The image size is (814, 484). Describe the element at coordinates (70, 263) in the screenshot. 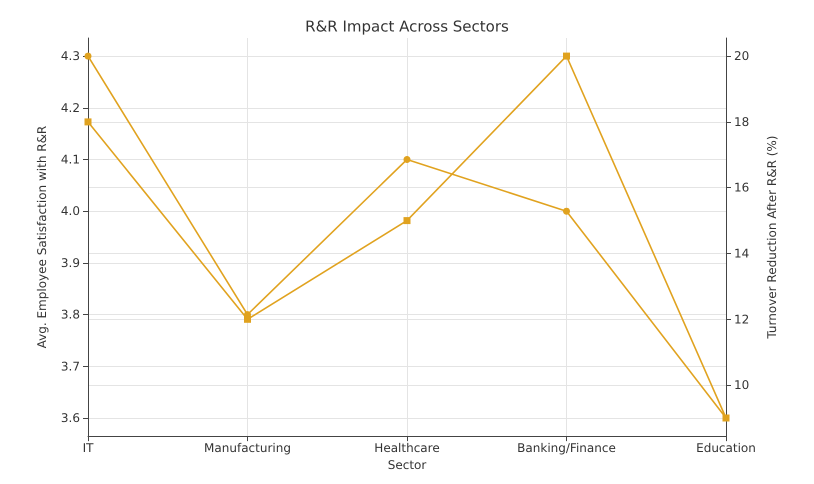

I see `y-tick-label: 3.9` at that location.